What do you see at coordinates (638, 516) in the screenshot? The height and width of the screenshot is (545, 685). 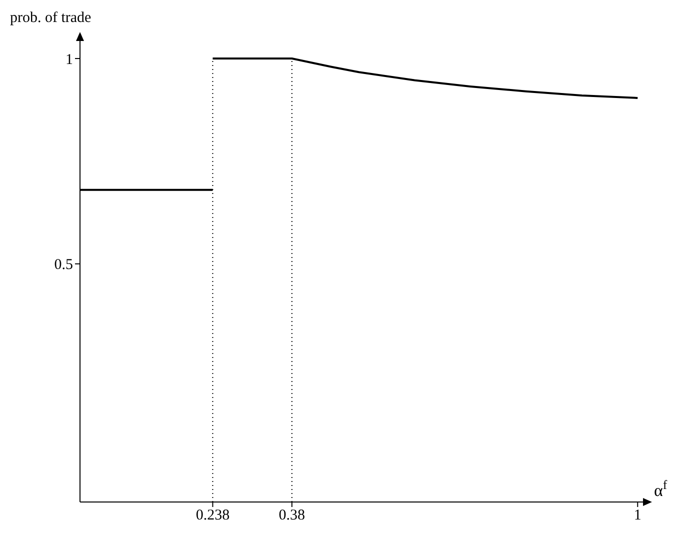 I see `x-tick-label: 1` at bounding box center [638, 516].